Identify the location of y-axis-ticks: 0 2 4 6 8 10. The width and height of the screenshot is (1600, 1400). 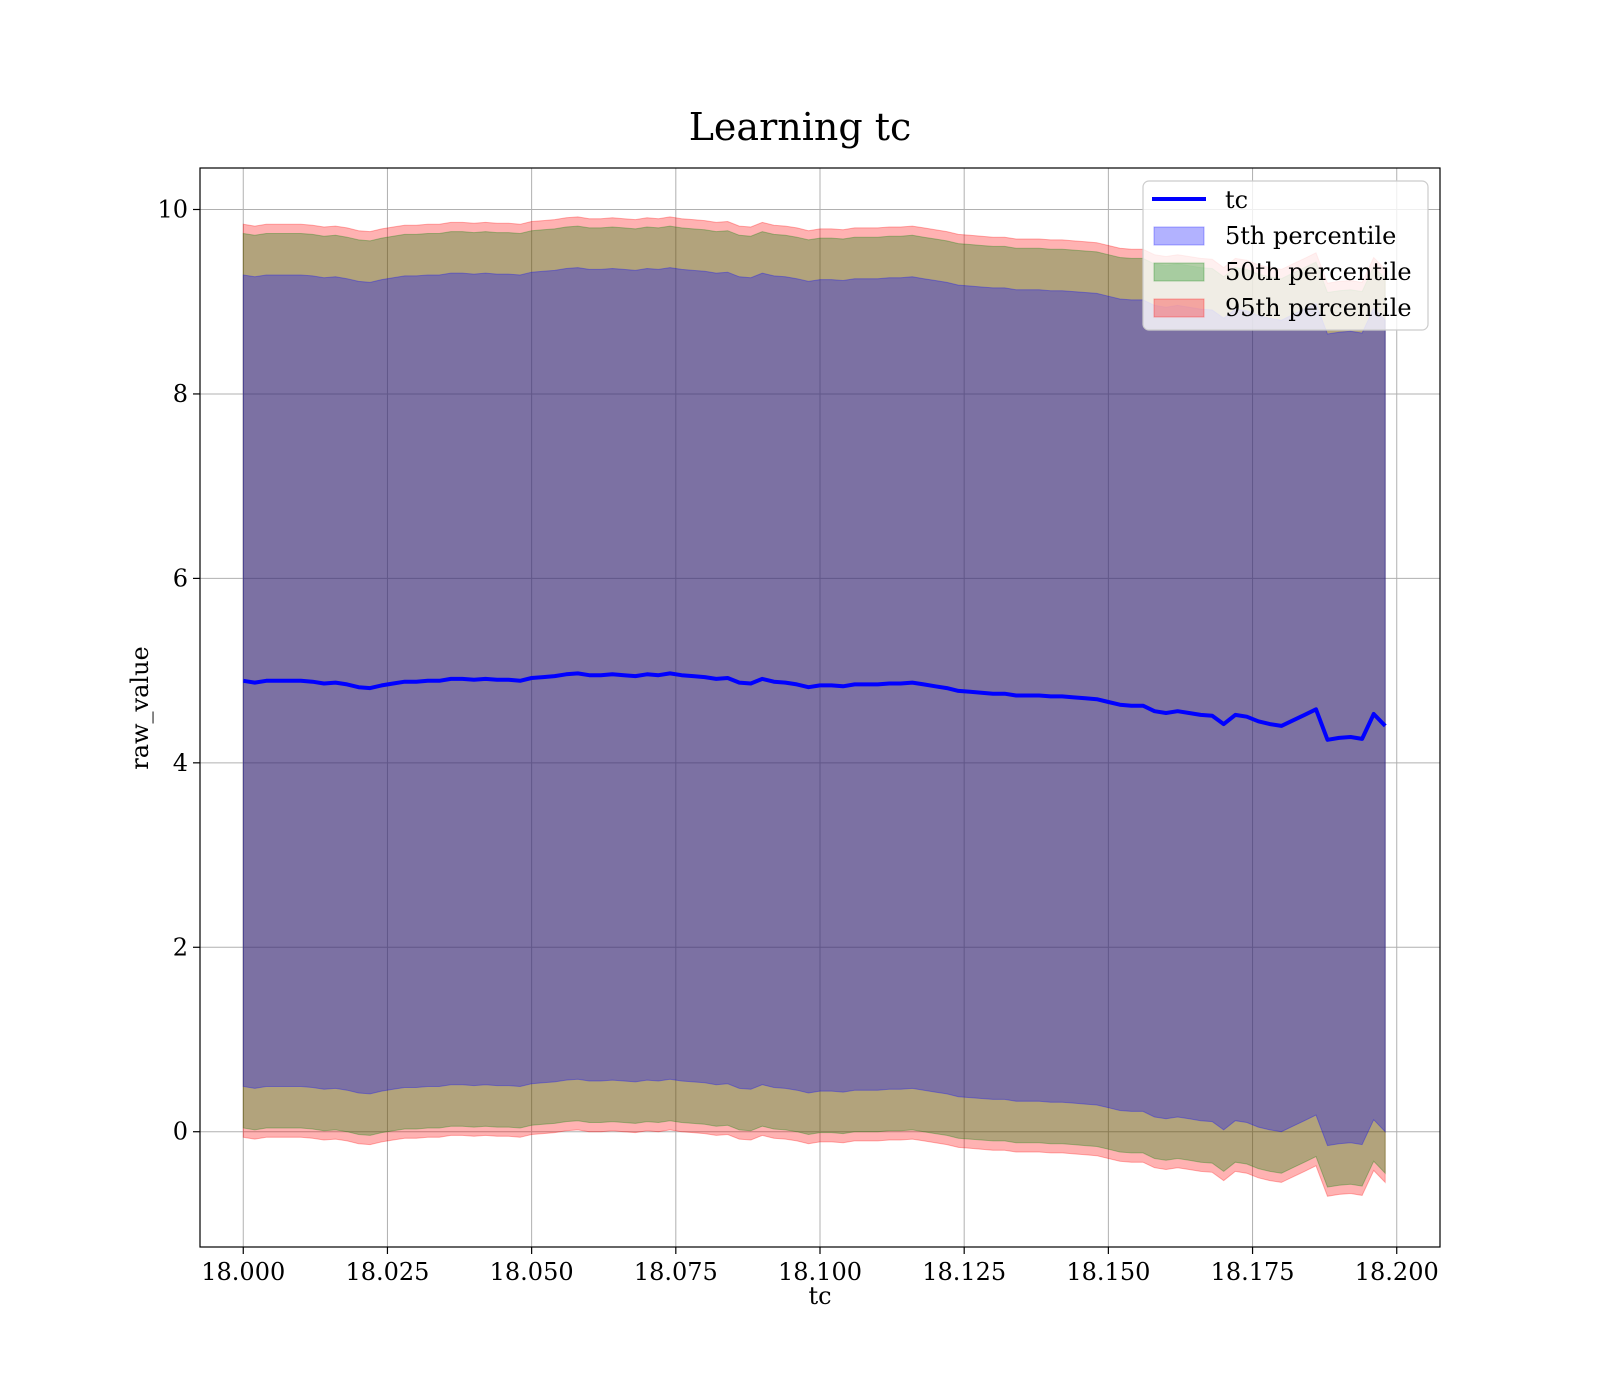
(178, 671).